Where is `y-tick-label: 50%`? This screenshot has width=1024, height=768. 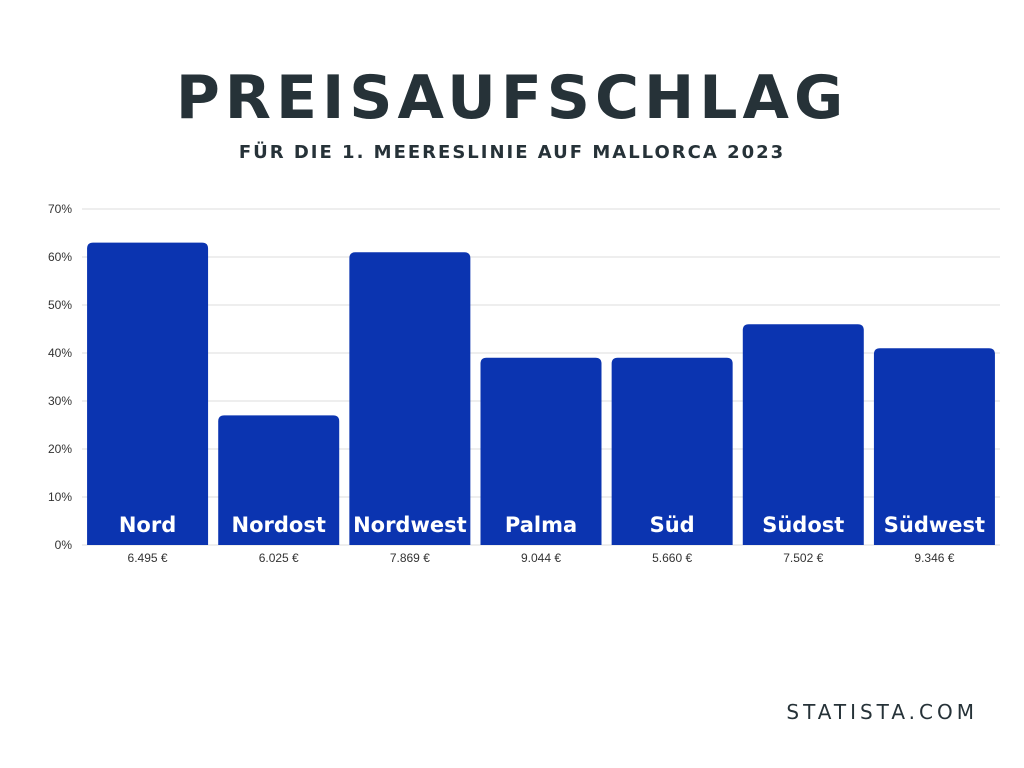 y-tick-label: 50% is located at coordinates (60, 305).